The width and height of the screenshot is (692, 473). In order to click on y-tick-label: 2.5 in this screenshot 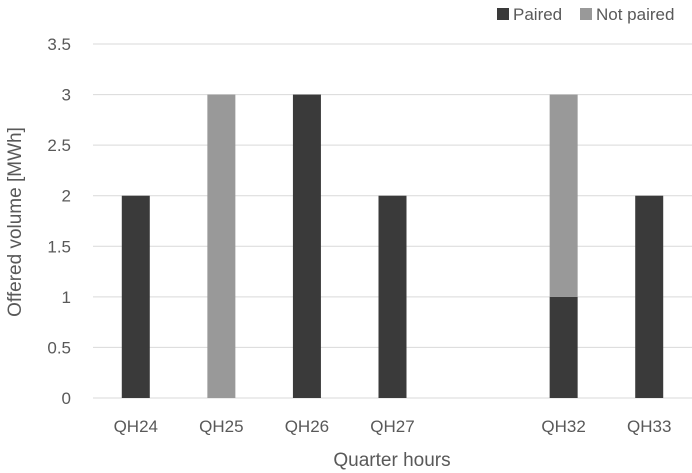, I will do `click(59, 145)`.